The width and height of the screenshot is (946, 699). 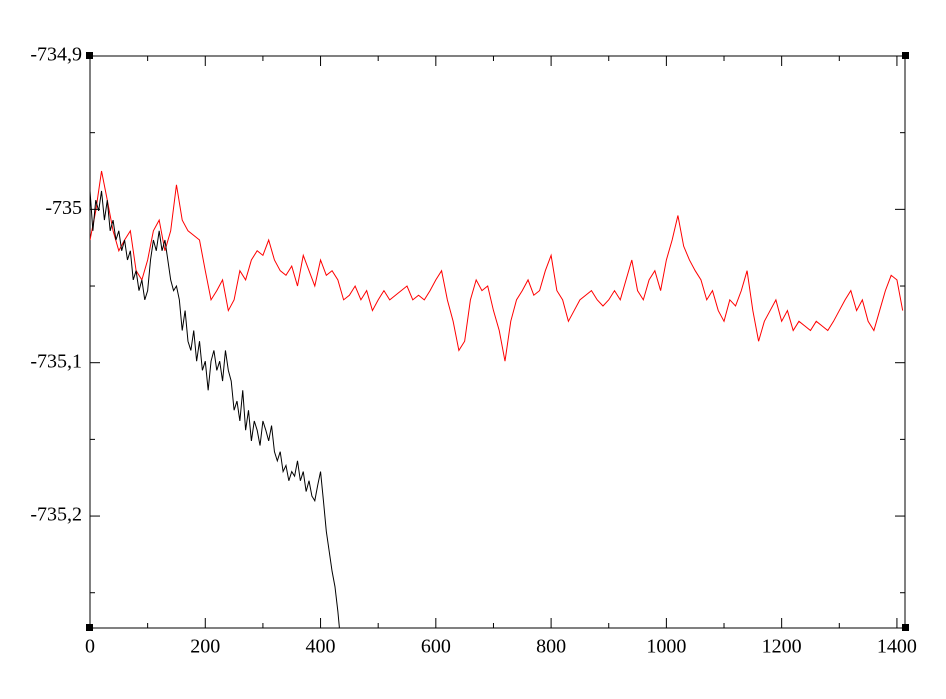 I want to click on x-tick-label: 1400, so click(x=897, y=647).